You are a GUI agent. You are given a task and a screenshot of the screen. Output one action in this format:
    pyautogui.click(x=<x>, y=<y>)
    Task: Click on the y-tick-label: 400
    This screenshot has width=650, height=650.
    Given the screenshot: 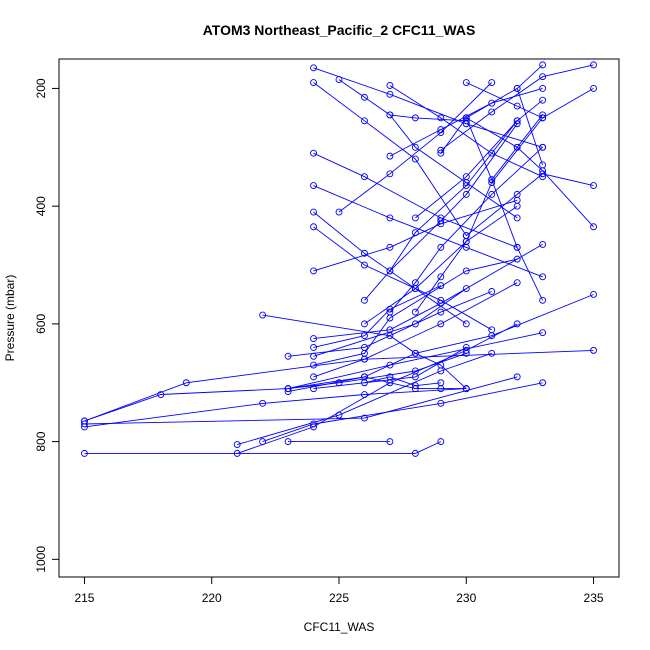 What is the action you would take?
    pyautogui.click(x=41, y=206)
    